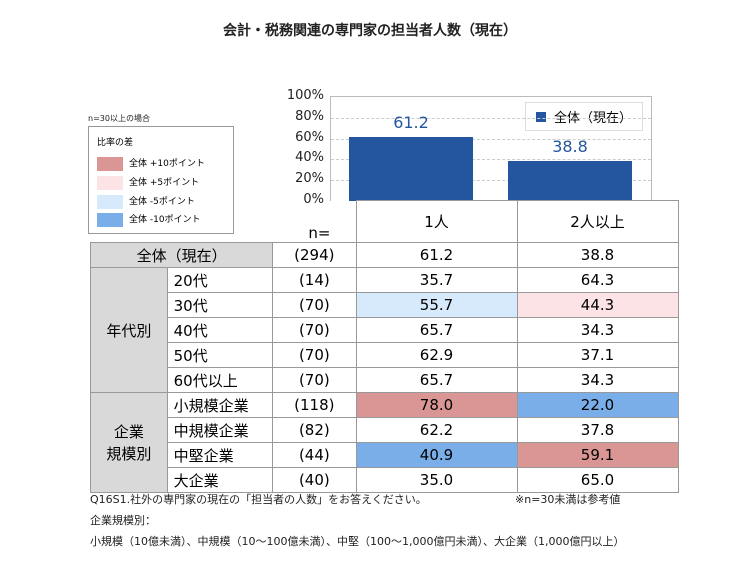 The width and height of the screenshot is (740, 563). I want to click on table-row: 企業 規模別 小規模企業 (118) 78.0 22.0, so click(384, 442).